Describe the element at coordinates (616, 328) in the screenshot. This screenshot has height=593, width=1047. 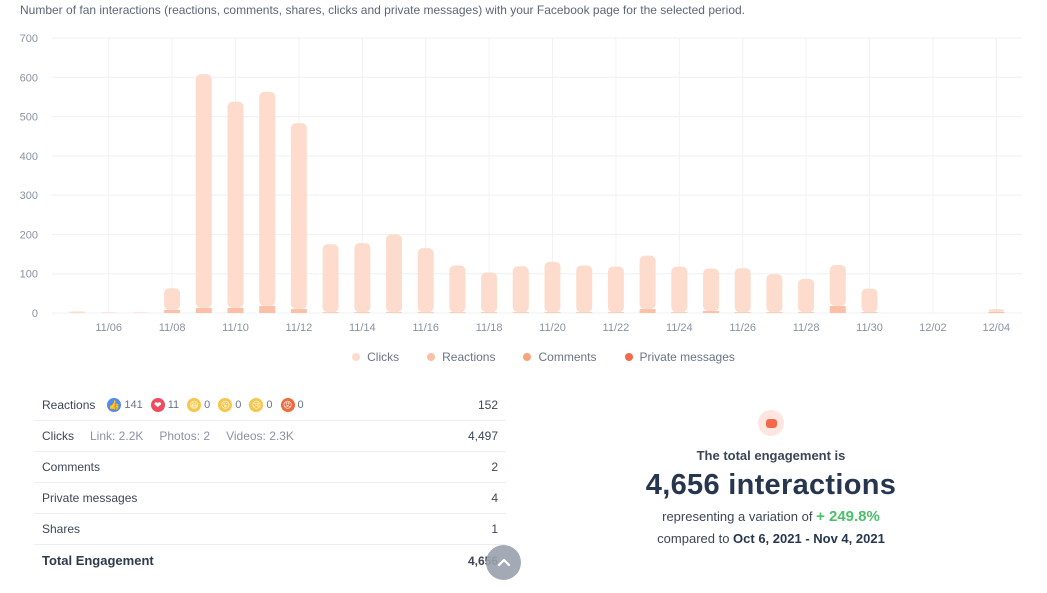
I see `x-tick-label: 11/22` at that location.